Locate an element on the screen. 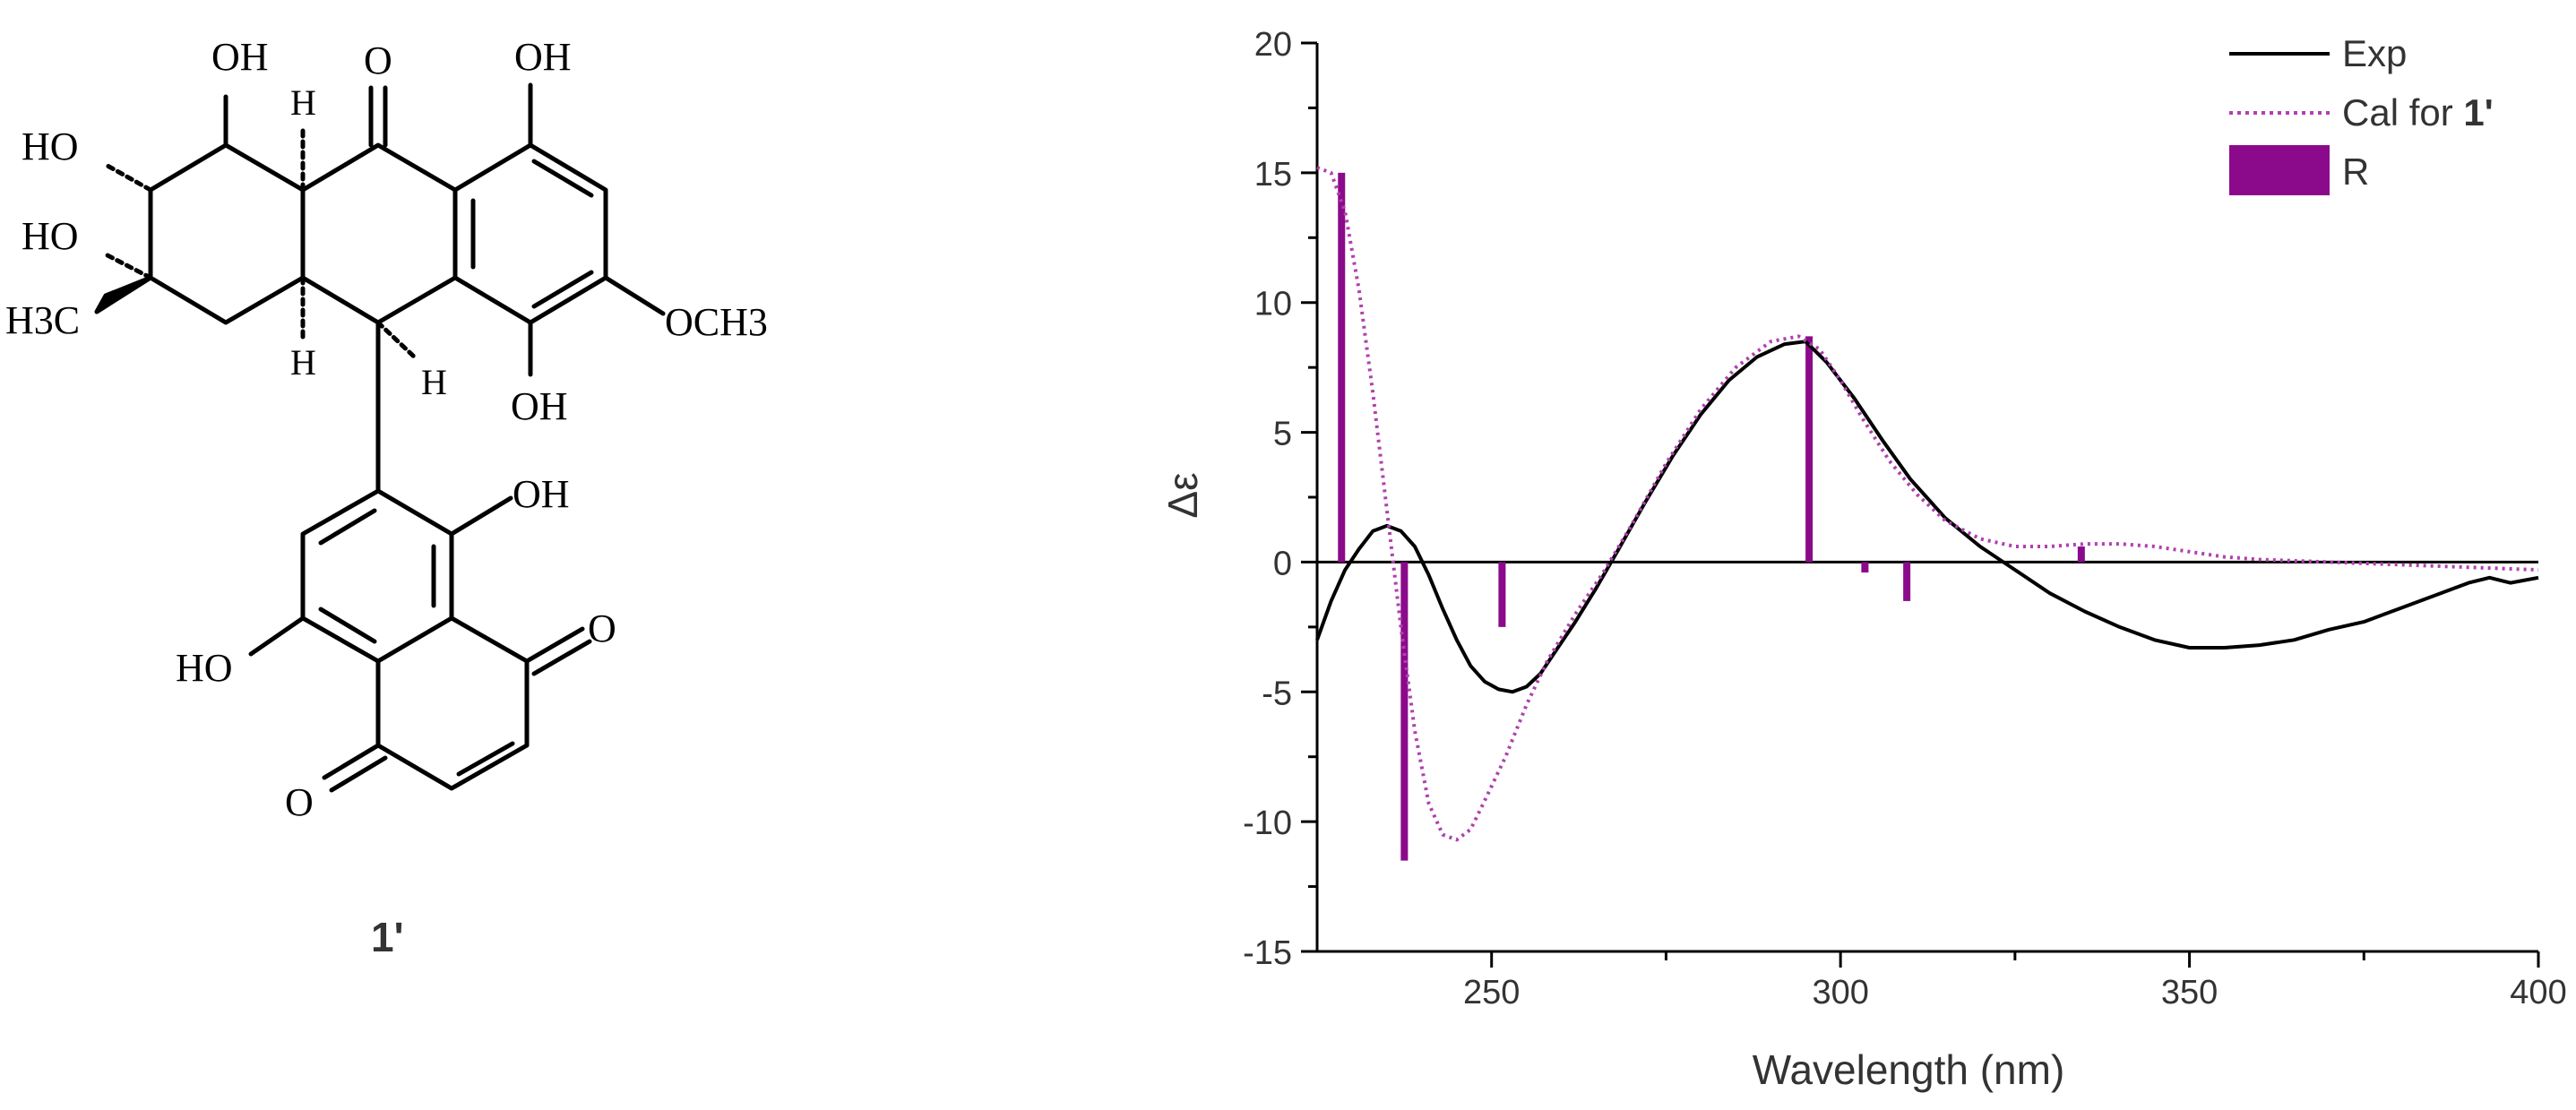 The width and height of the screenshot is (2576, 1110). legend-label-exp: Exp is located at coordinates (2374, 53).